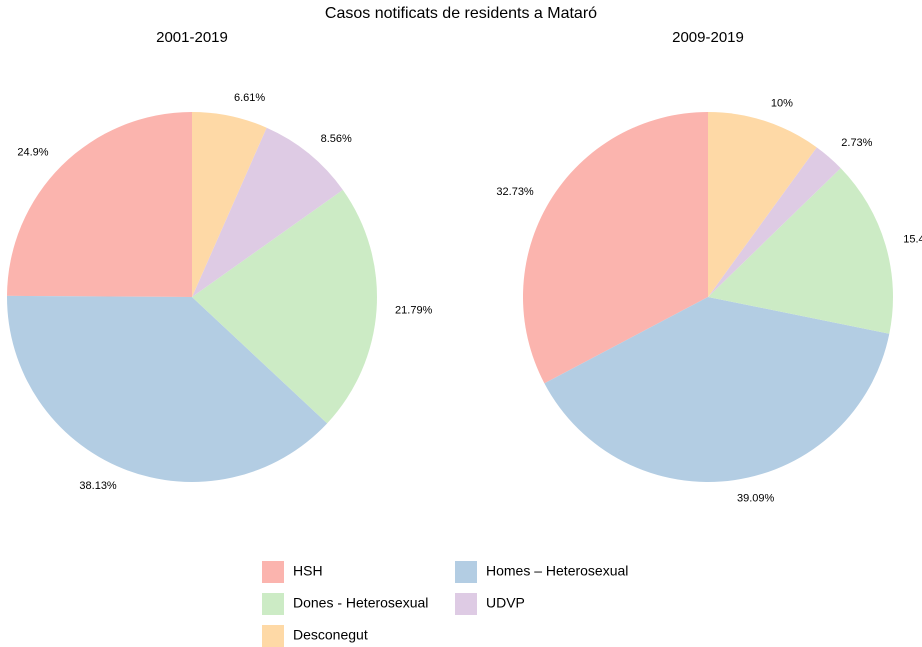 Image resolution: width=922 pixels, height=647 pixels. What do you see at coordinates (912, 240) in the screenshot?
I see `value-label: 15.45%` at bounding box center [912, 240].